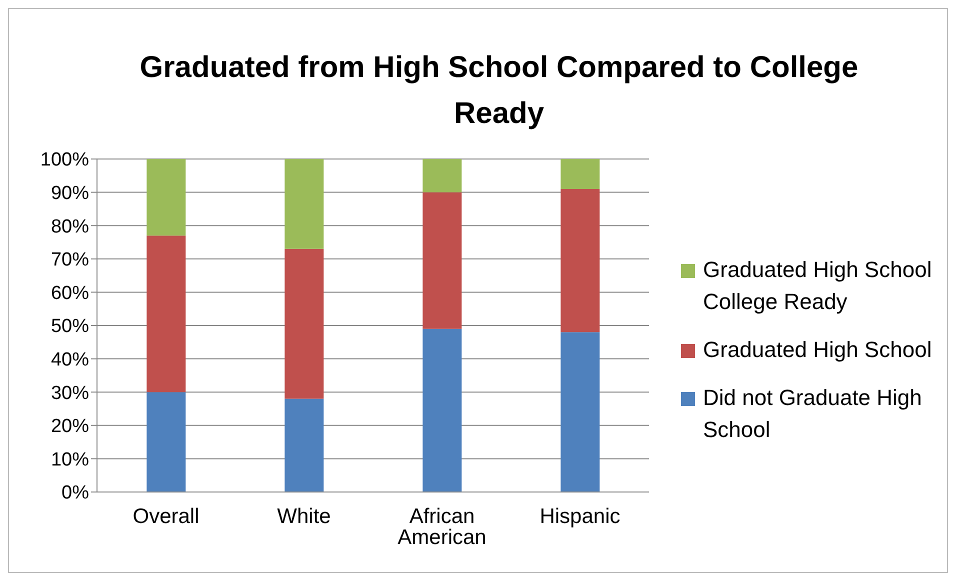  Describe the element at coordinates (813, 414) in the screenshot. I see `legend-label: Did not Graduate High School` at that location.